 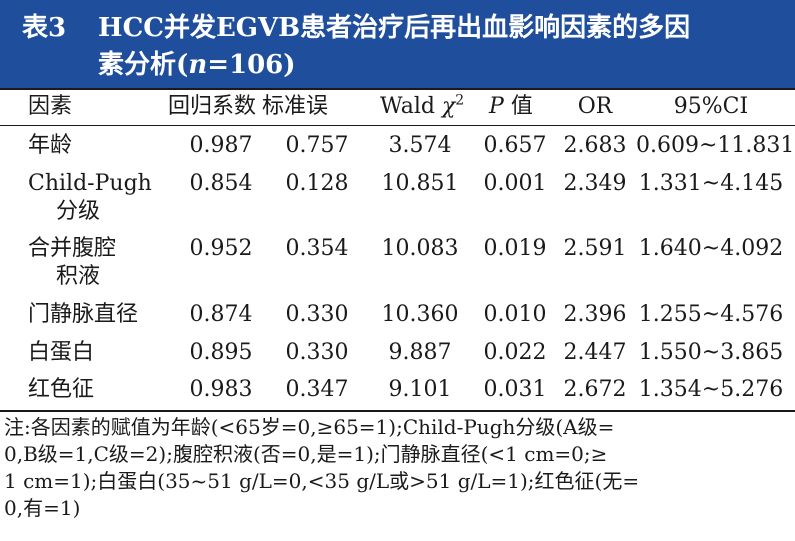 What do you see at coordinates (420, 248) in the screenshot?
I see `row-ascites-wald: 10.083` at bounding box center [420, 248].